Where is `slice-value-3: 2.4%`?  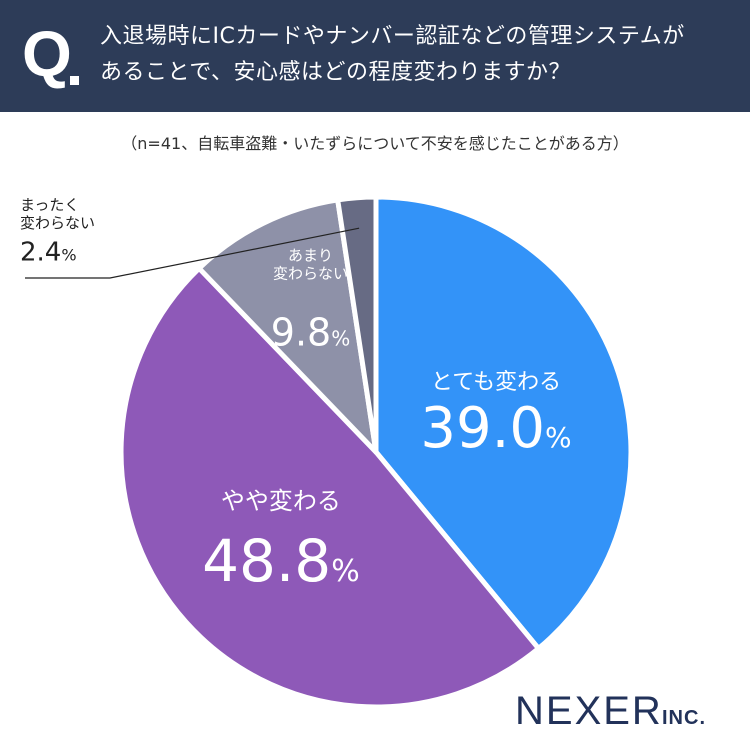
slice-value-3: 2.4% is located at coordinates (48, 252).